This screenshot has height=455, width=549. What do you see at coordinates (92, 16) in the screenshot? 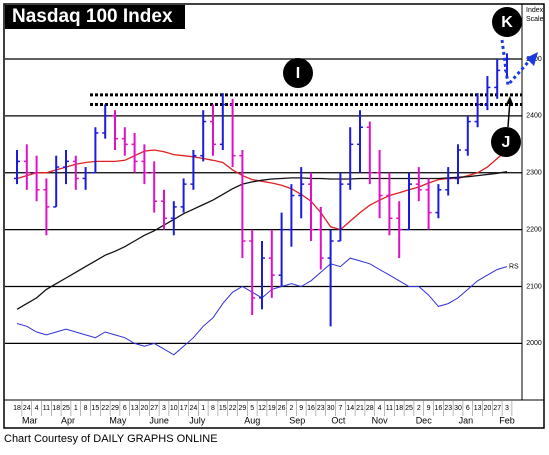
I see `chart-title: Nasdaq 100 Index` at bounding box center [92, 16].